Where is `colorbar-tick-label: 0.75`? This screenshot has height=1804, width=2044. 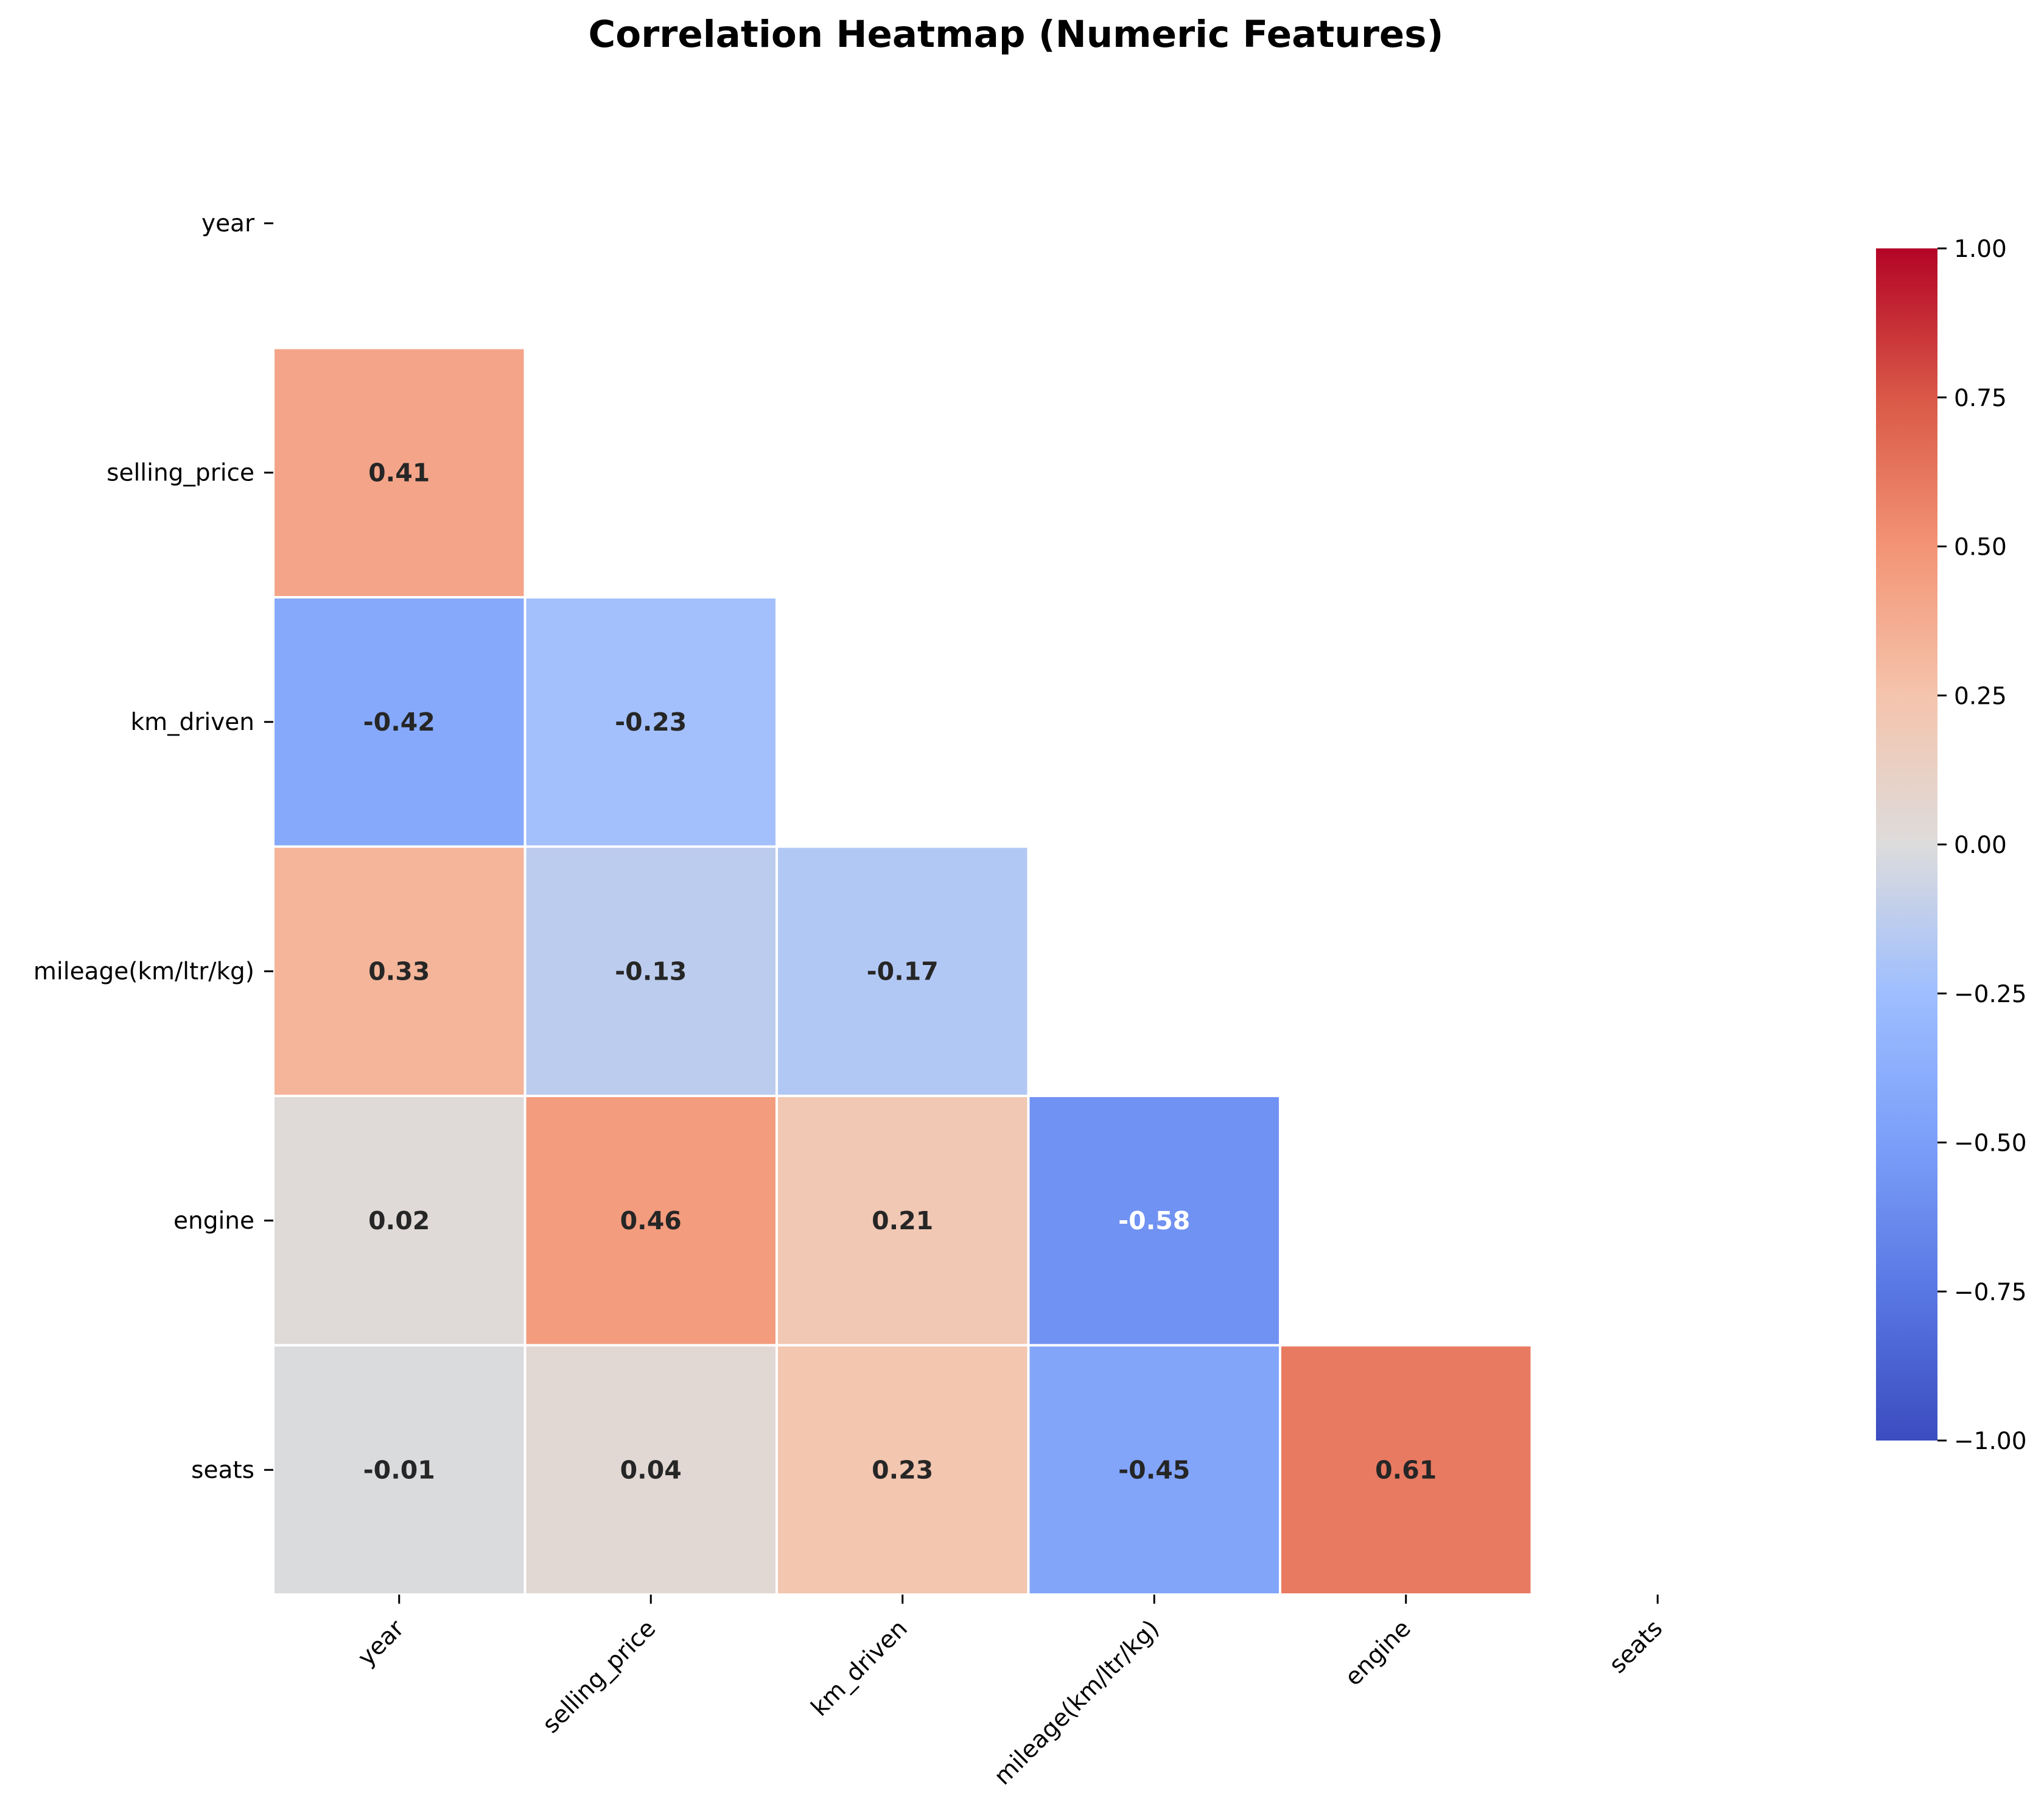 colorbar-tick-label: 0.75 is located at coordinates (1980, 399).